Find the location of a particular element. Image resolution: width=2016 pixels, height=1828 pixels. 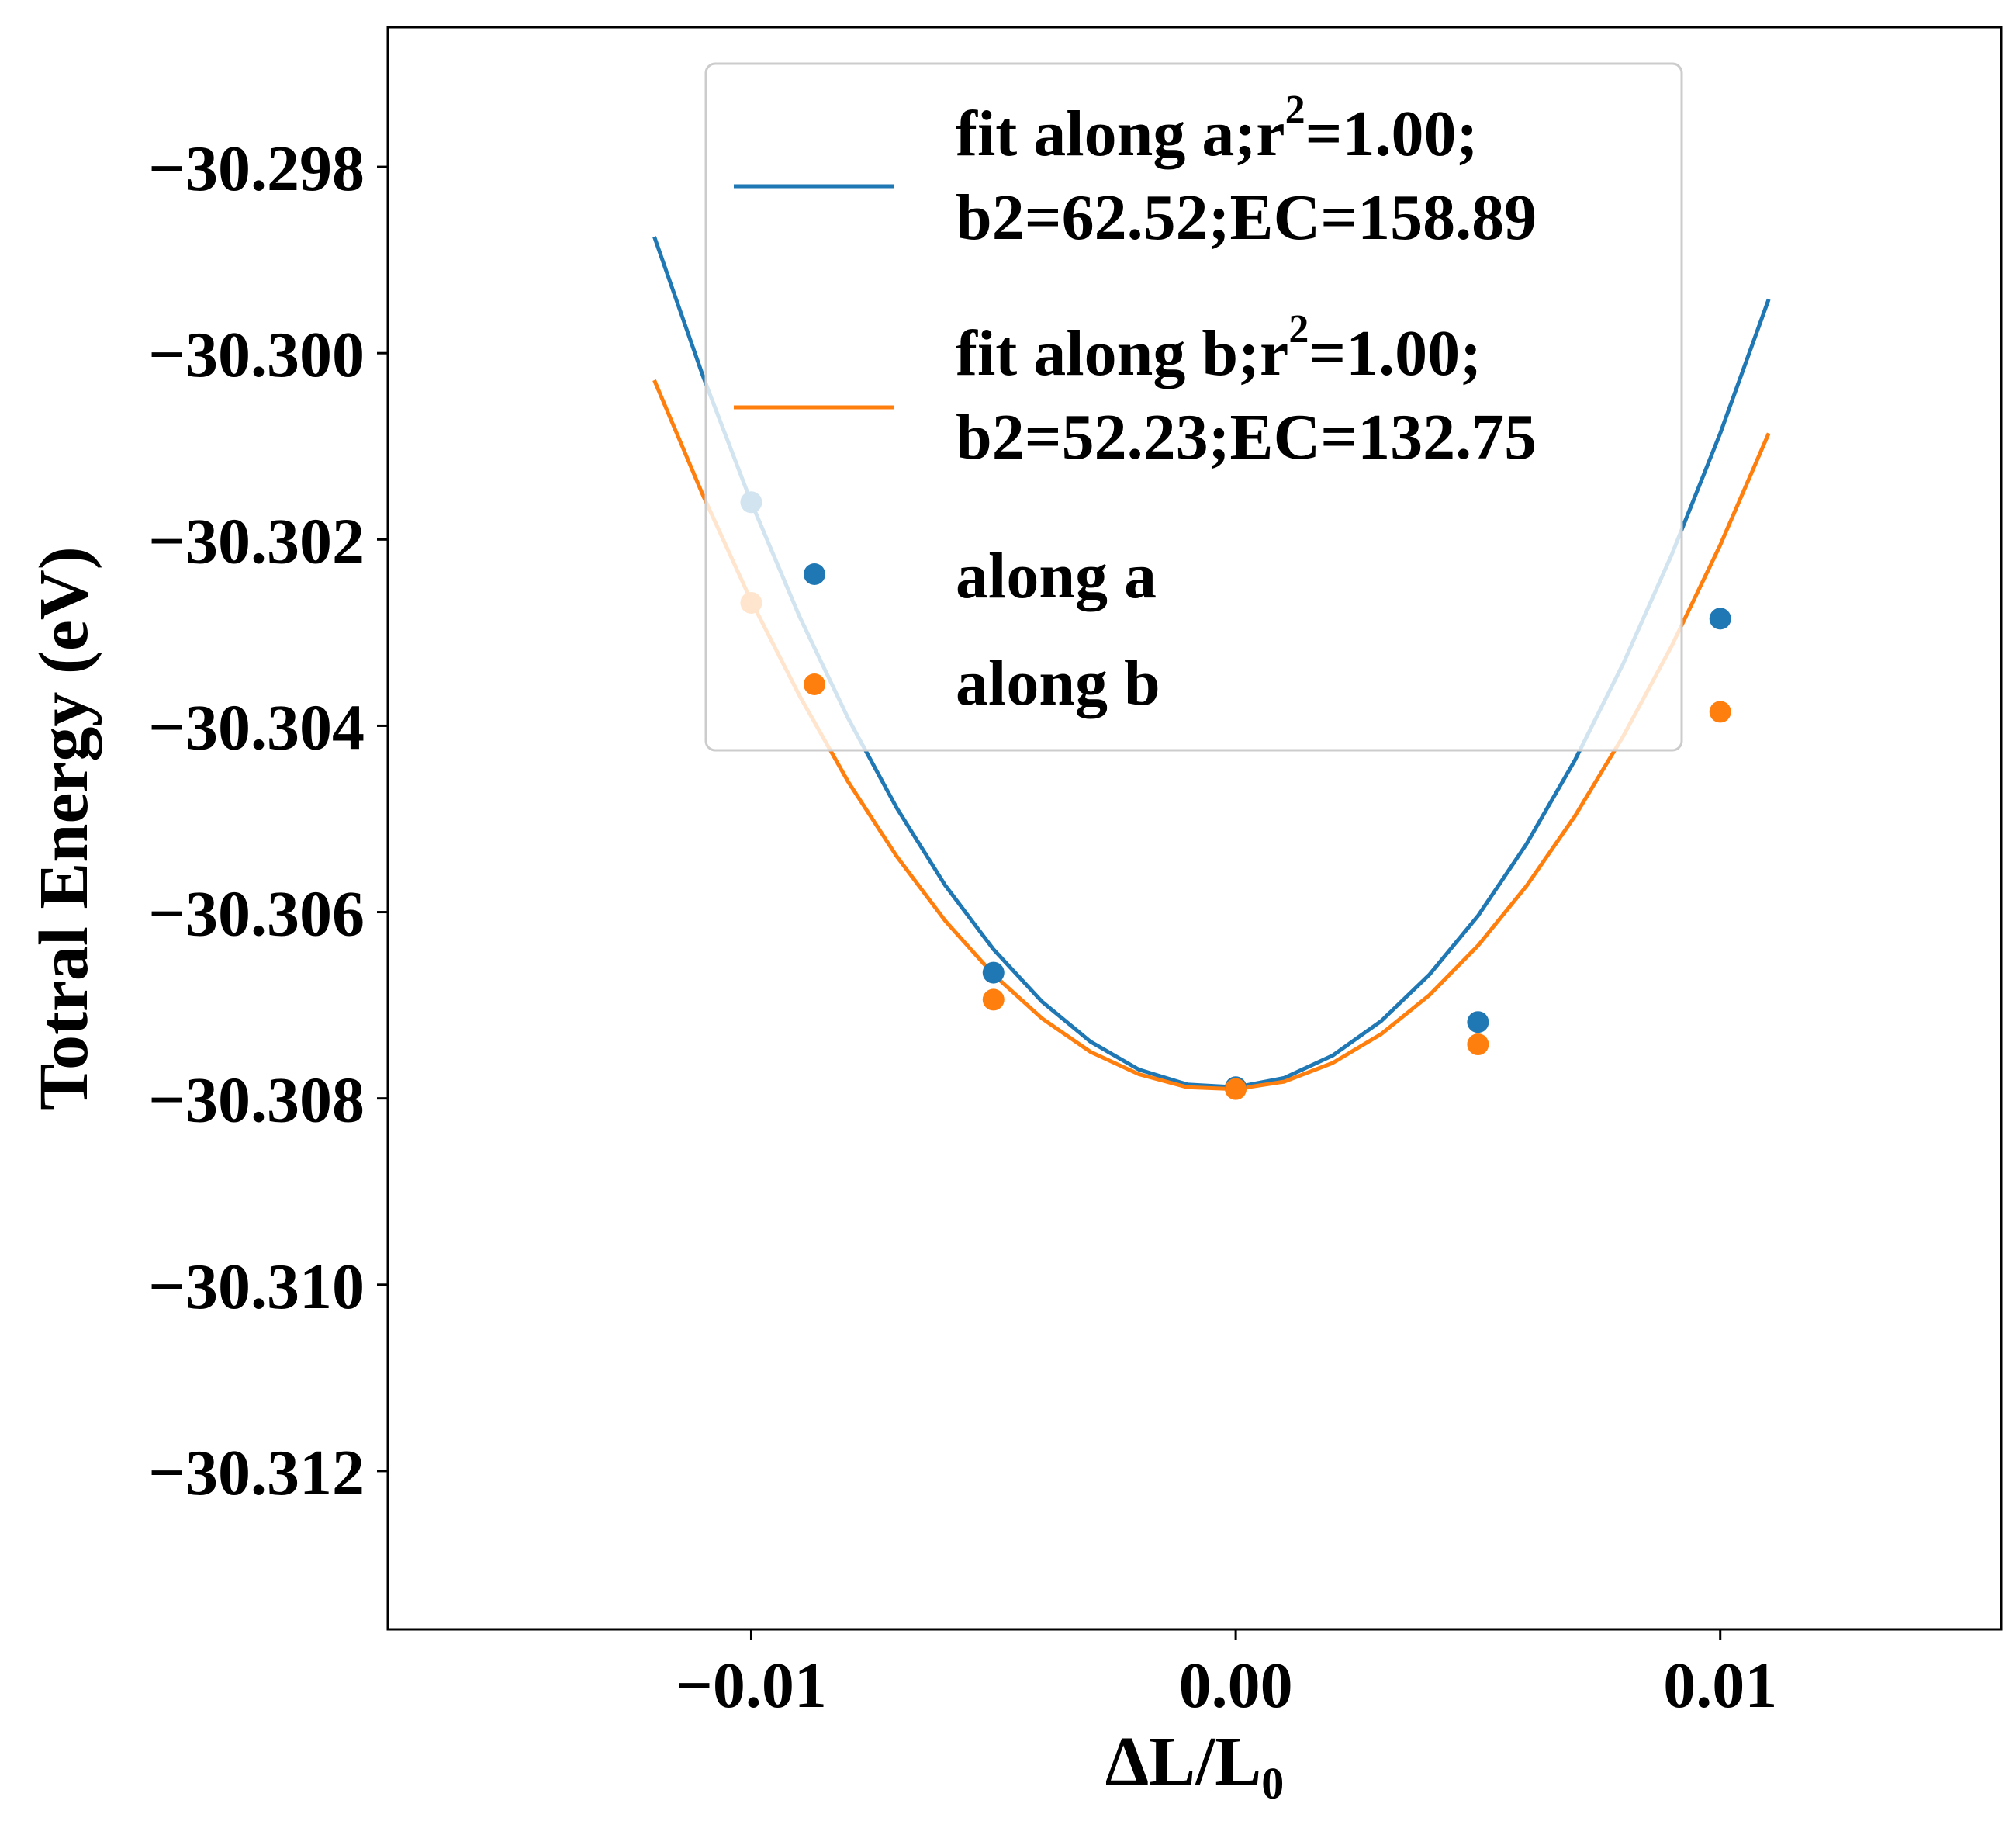

y-axis-label: Totral Energy (eV) is located at coordinates (64, 828).